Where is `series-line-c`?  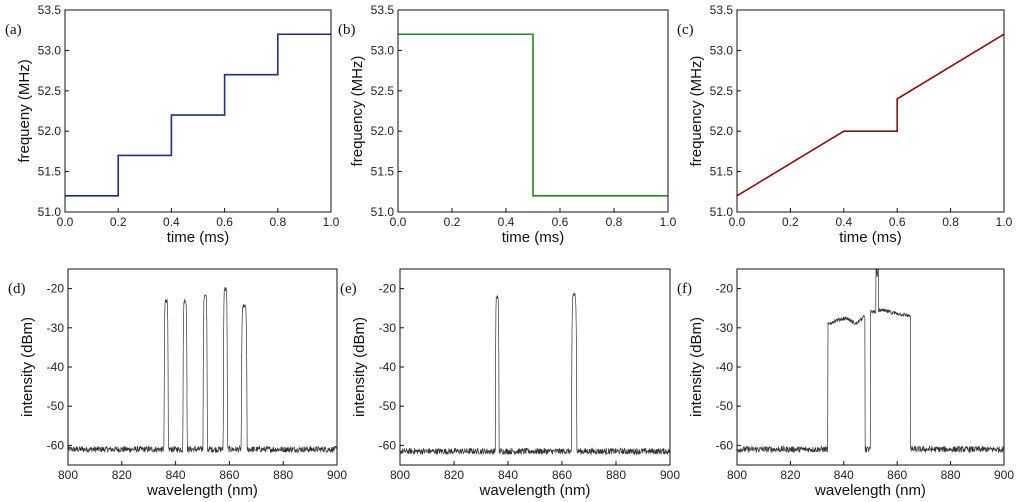
series-line-c is located at coordinates (870, 115).